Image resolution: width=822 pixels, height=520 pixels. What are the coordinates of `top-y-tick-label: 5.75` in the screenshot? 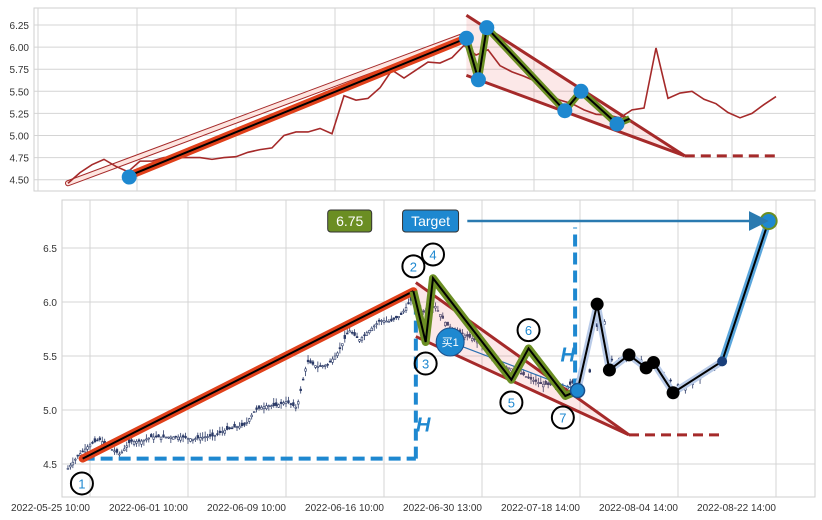 It's located at (20, 70).